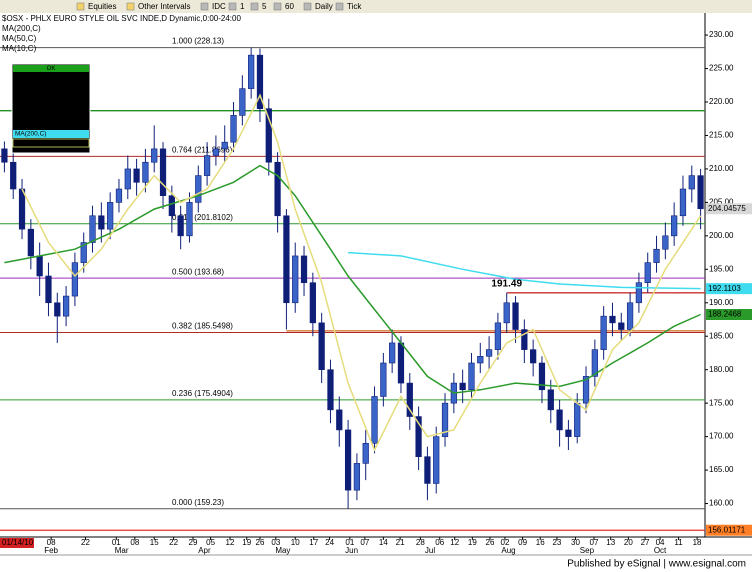  Describe the element at coordinates (721, 34) in the screenshot. I see `y-tick-label: 230.00` at that location.